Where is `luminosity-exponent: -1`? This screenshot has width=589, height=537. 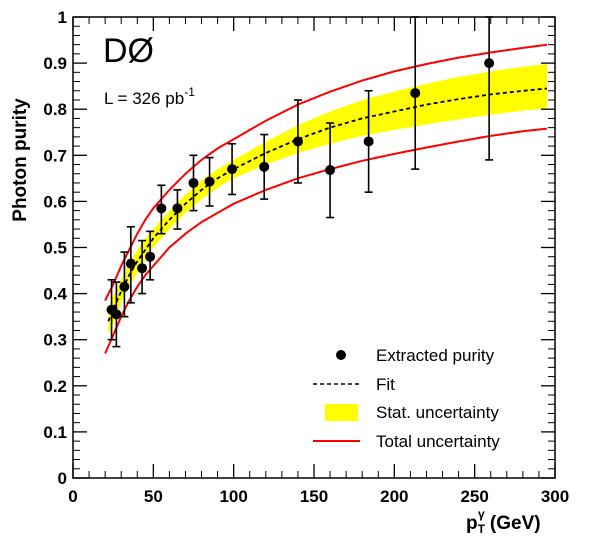
luminosity-exponent: -1 is located at coordinates (189, 92).